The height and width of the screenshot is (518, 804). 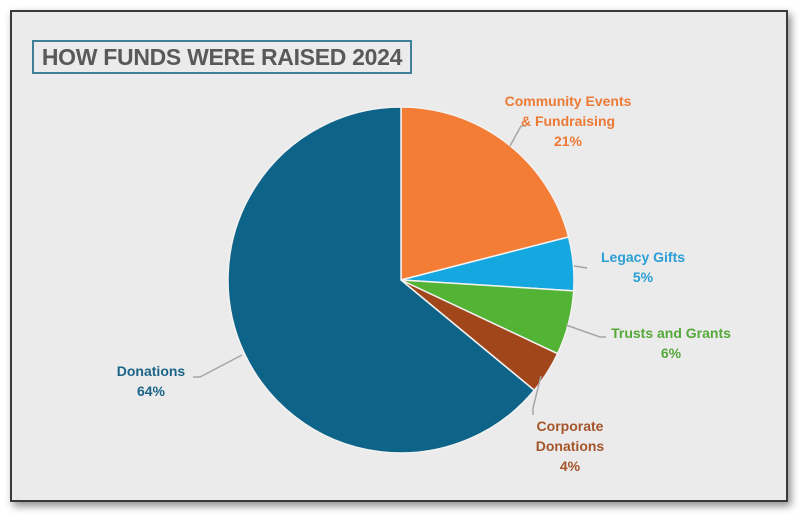 What do you see at coordinates (151, 391) in the screenshot?
I see `data-label-value: 64%` at bounding box center [151, 391].